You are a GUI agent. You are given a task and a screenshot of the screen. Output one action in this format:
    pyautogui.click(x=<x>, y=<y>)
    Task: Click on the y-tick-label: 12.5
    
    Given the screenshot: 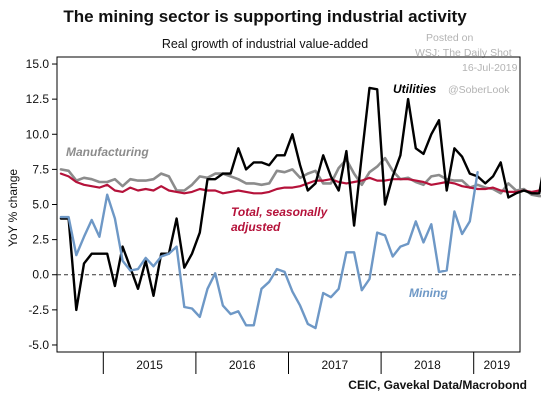 What is the action you would take?
    pyautogui.click(x=38, y=99)
    